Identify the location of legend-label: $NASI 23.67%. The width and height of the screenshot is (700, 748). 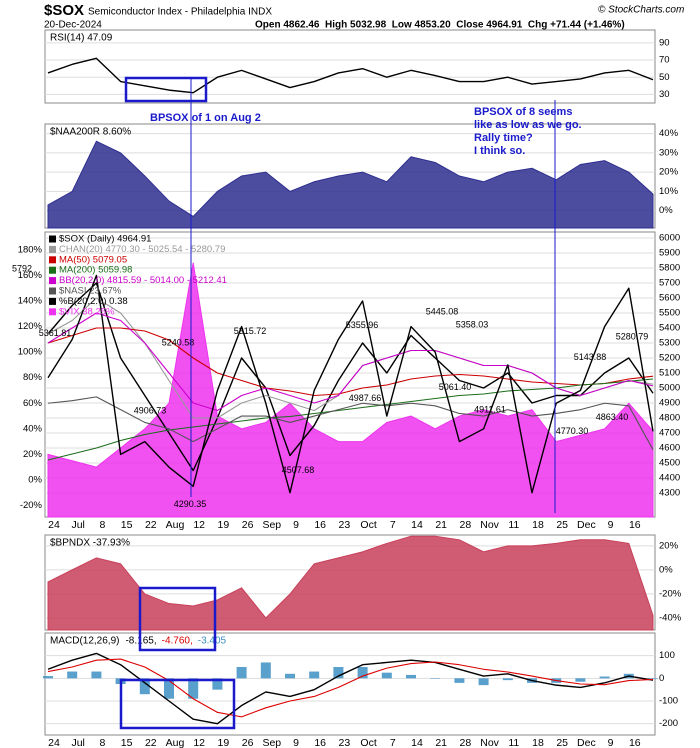
(90, 291).